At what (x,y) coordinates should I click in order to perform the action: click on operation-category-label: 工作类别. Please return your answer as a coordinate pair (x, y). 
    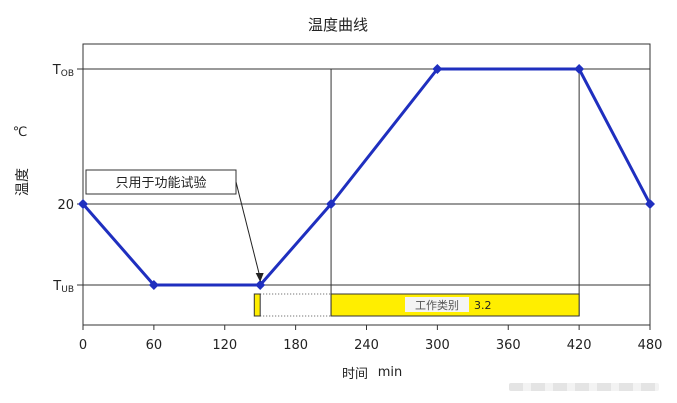
    Looking at the image, I should click on (437, 305).